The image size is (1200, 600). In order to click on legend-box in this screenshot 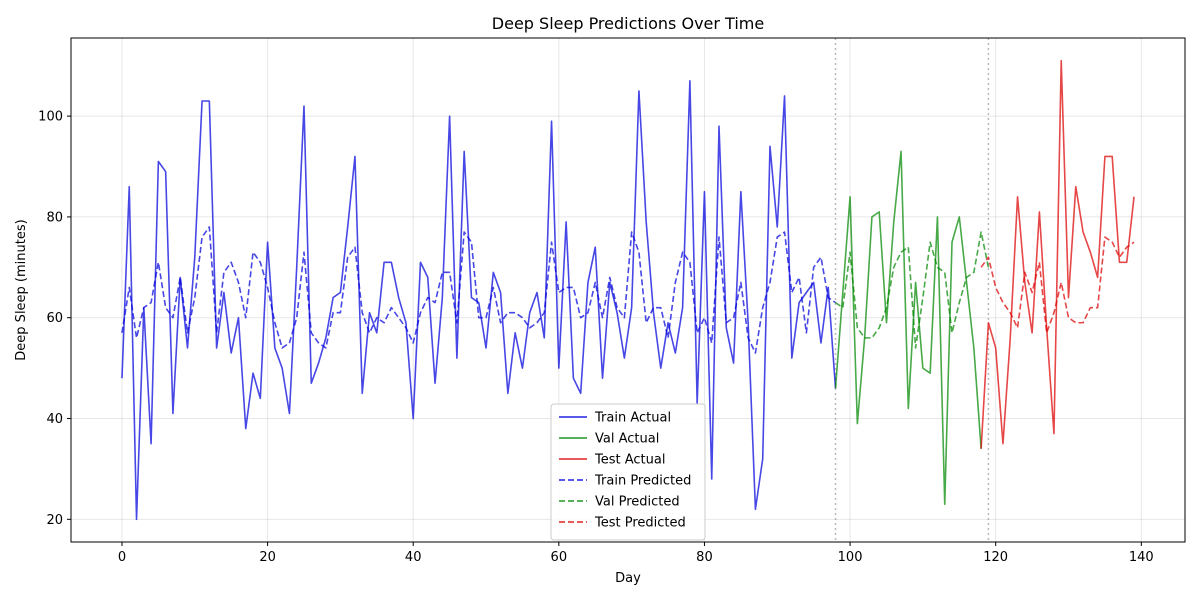, I will do `click(628, 472)`.